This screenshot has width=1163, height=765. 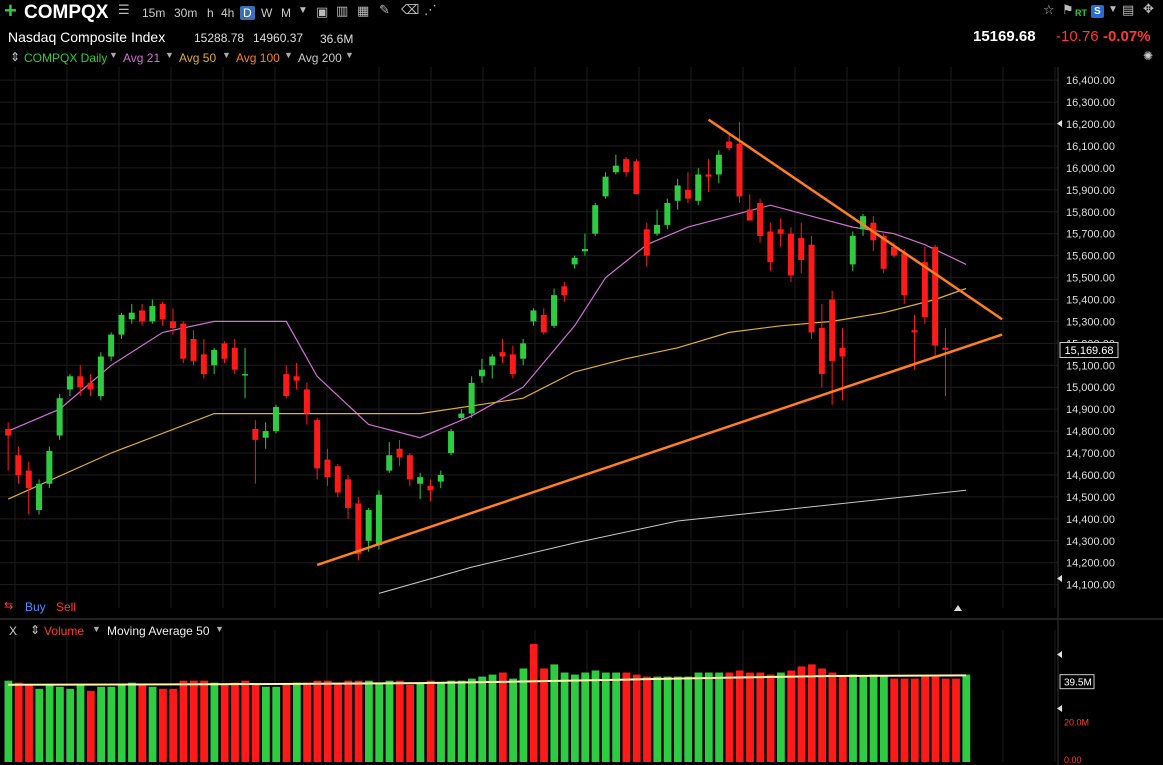 I want to click on s-badge: S, so click(x=1097, y=11).